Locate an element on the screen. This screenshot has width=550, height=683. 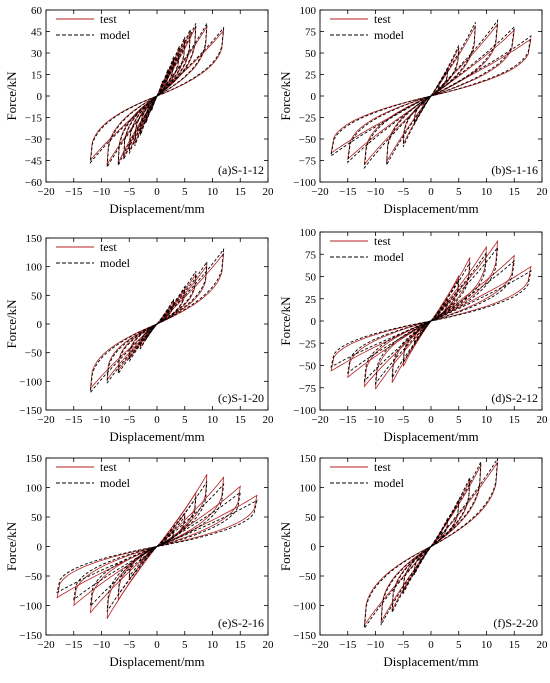
y-tick-label: −15 is located at coordinates (34, 119).